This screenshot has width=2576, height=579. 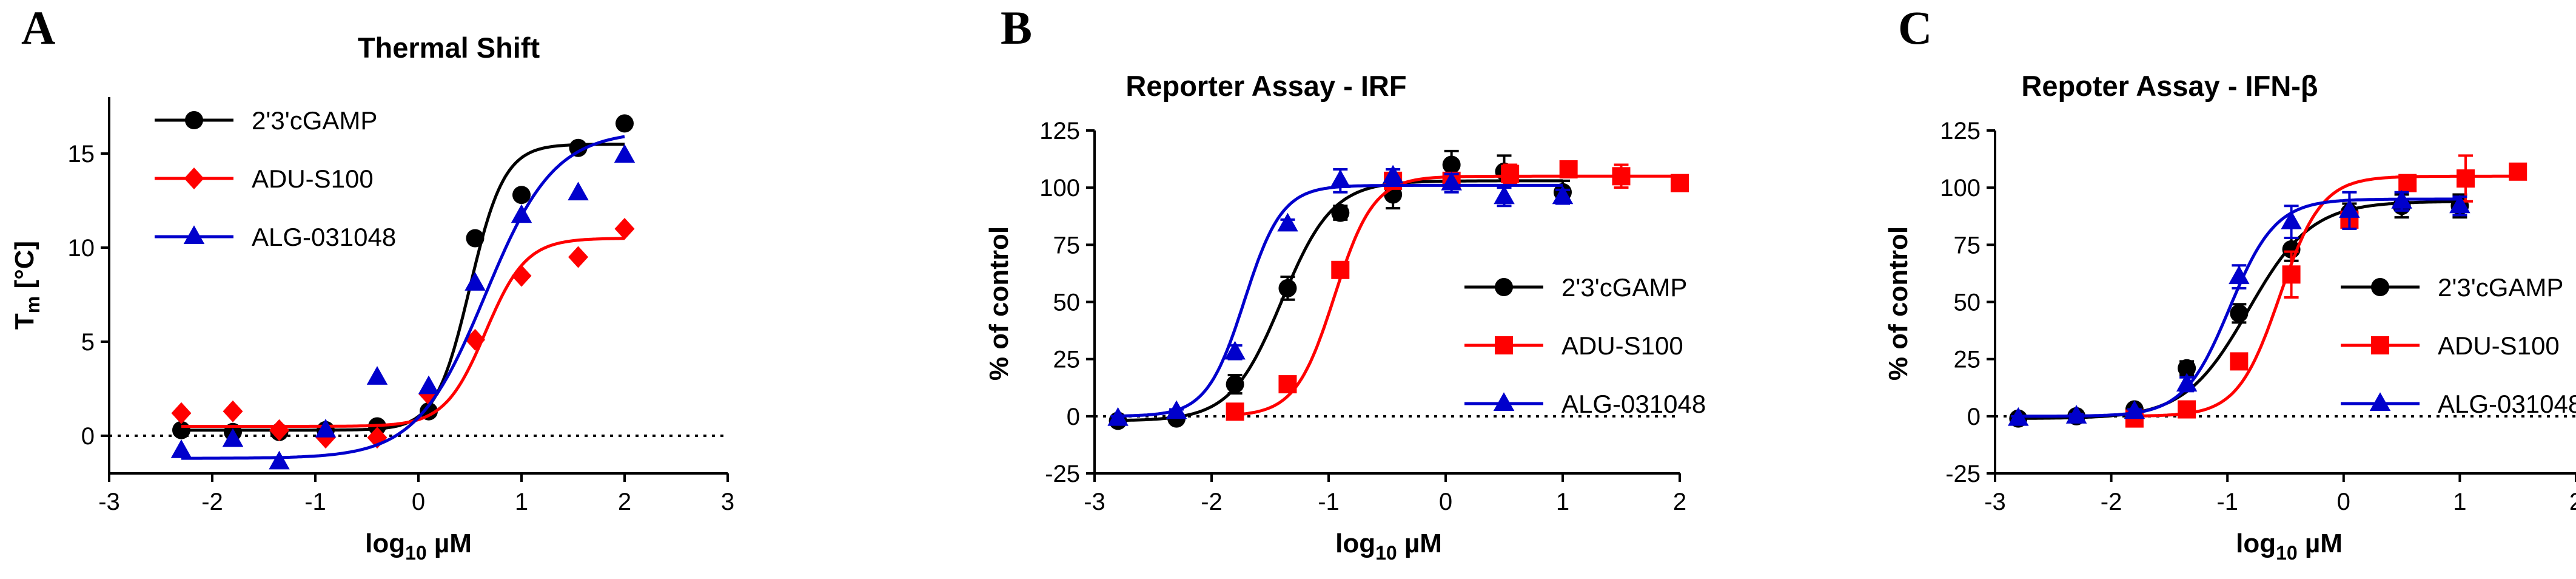 I want to click on y-tick-label: 0, so click(x=1073, y=417).